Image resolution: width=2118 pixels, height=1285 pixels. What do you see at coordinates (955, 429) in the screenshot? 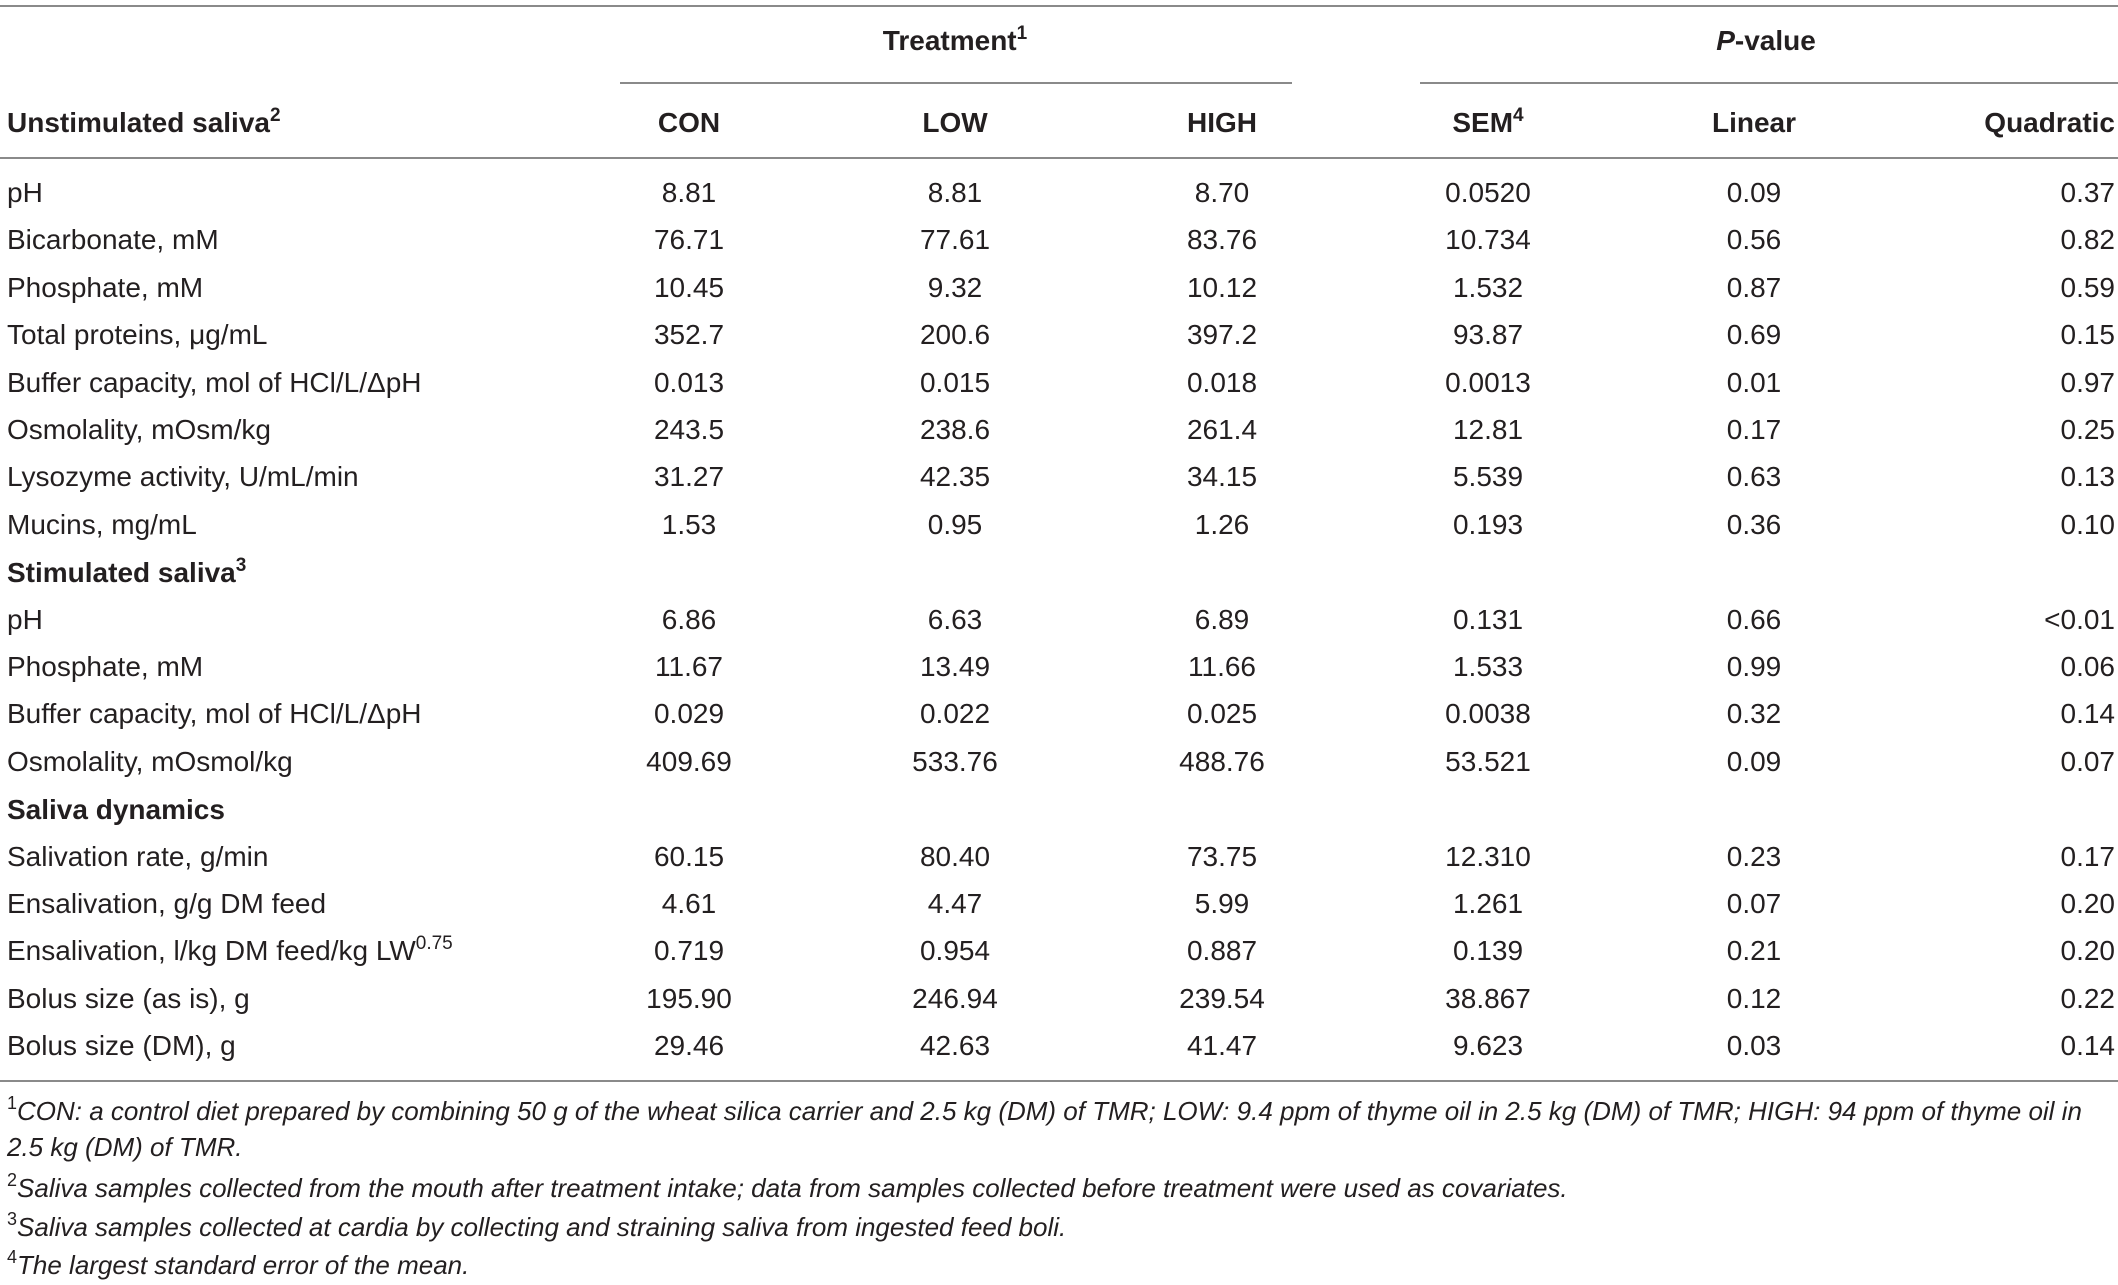
I see `cell-low: 238.6` at bounding box center [955, 429].